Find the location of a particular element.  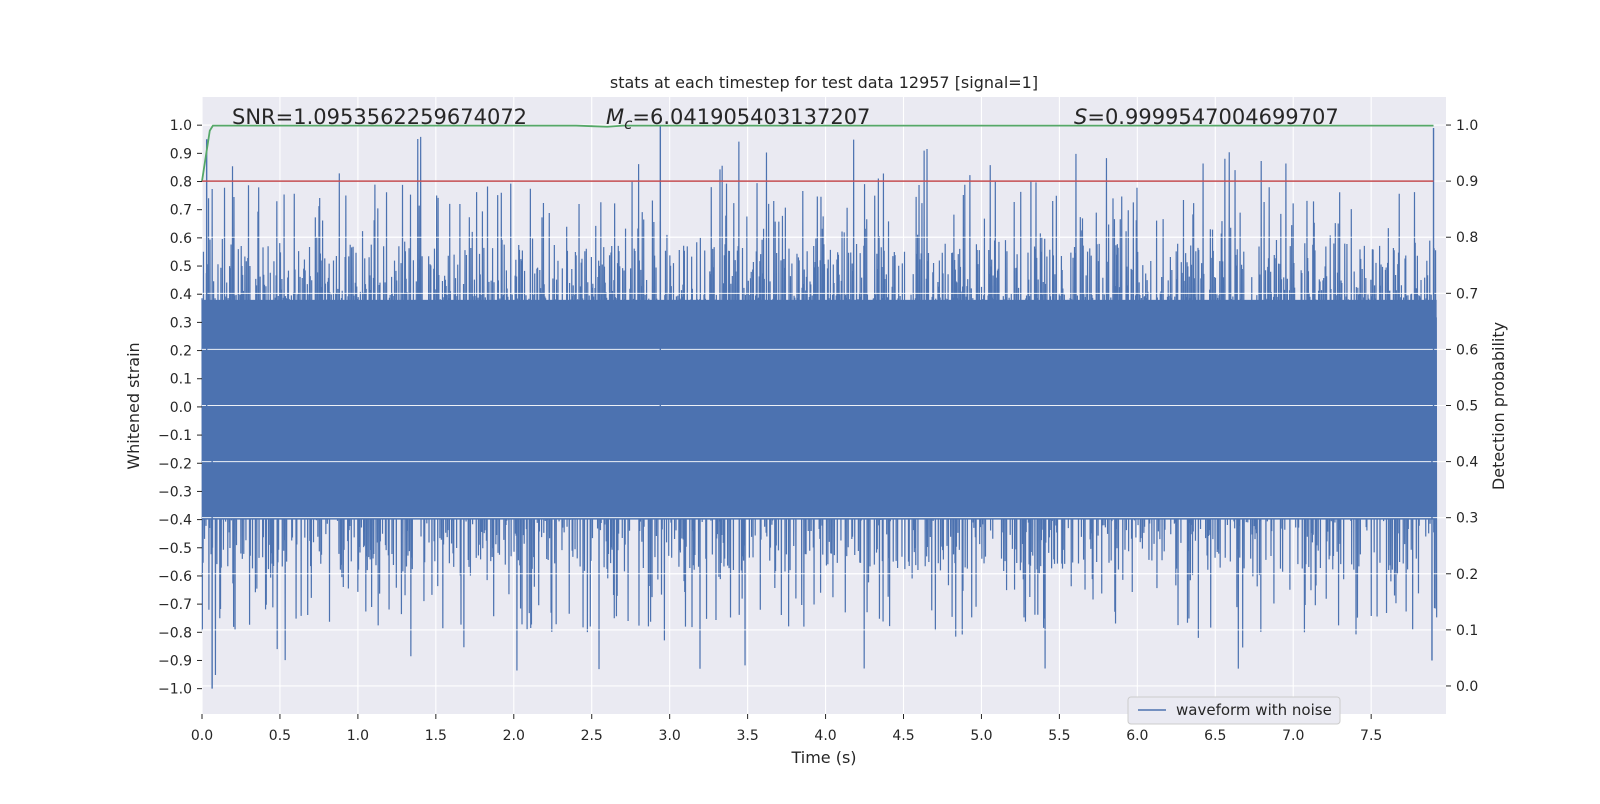

x-tick-label: 6.5 is located at coordinates (1215, 736).